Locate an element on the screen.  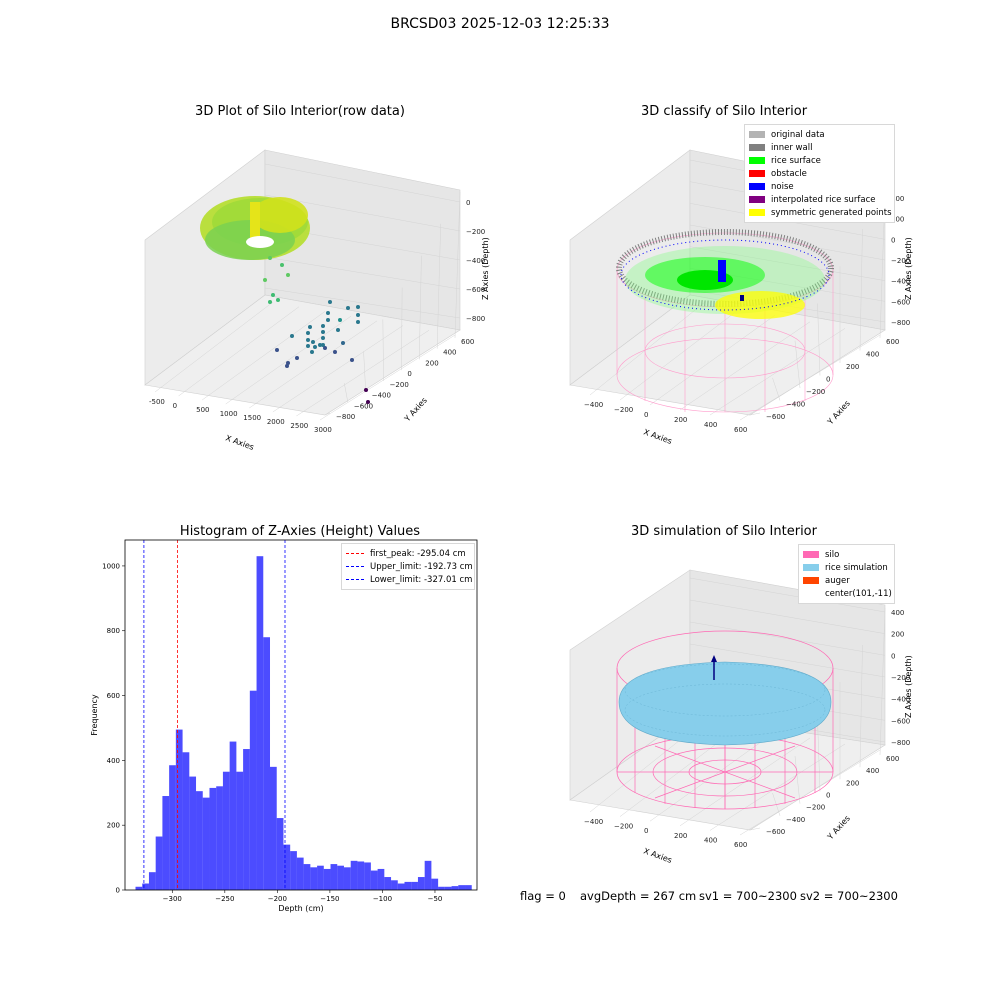
z-tick-label: −800 is located at coordinates (475, 319).